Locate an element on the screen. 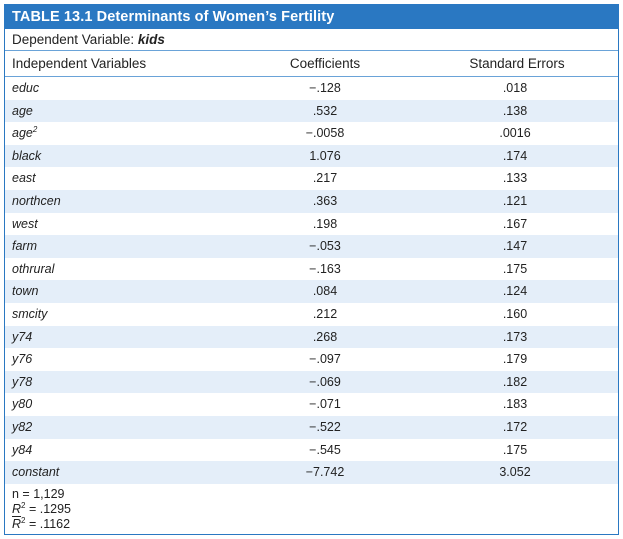 This screenshot has width=623, height=539. row-standard-error: .183 is located at coordinates (515, 404).